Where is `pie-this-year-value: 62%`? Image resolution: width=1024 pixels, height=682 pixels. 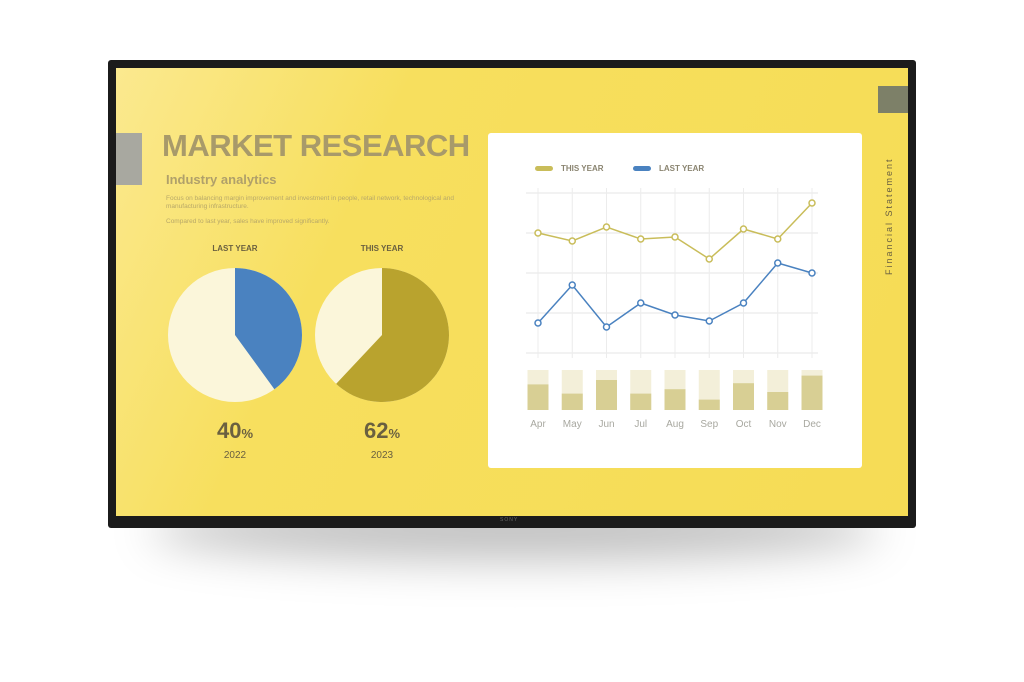 pie-this-year-value: 62% is located at coordinates (382, 431).